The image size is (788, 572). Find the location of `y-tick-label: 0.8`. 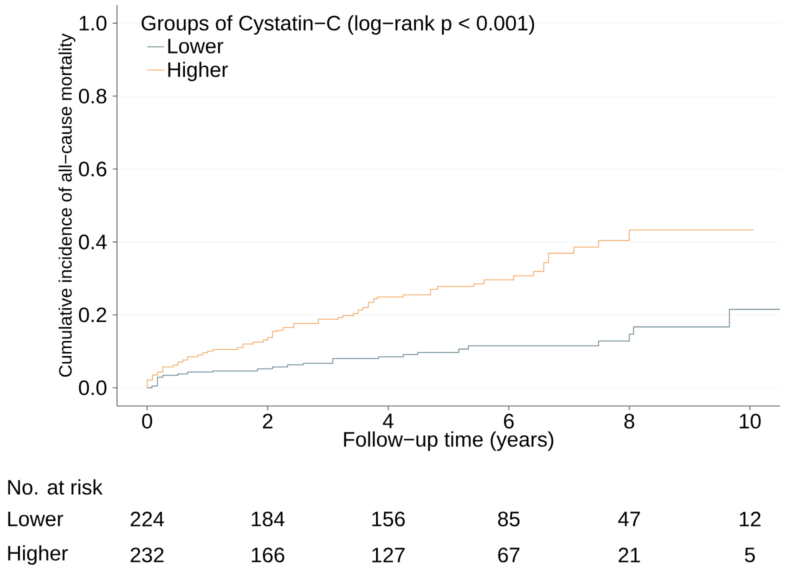

y-tick-label: 0.8 is located at coordinates (92, 96).